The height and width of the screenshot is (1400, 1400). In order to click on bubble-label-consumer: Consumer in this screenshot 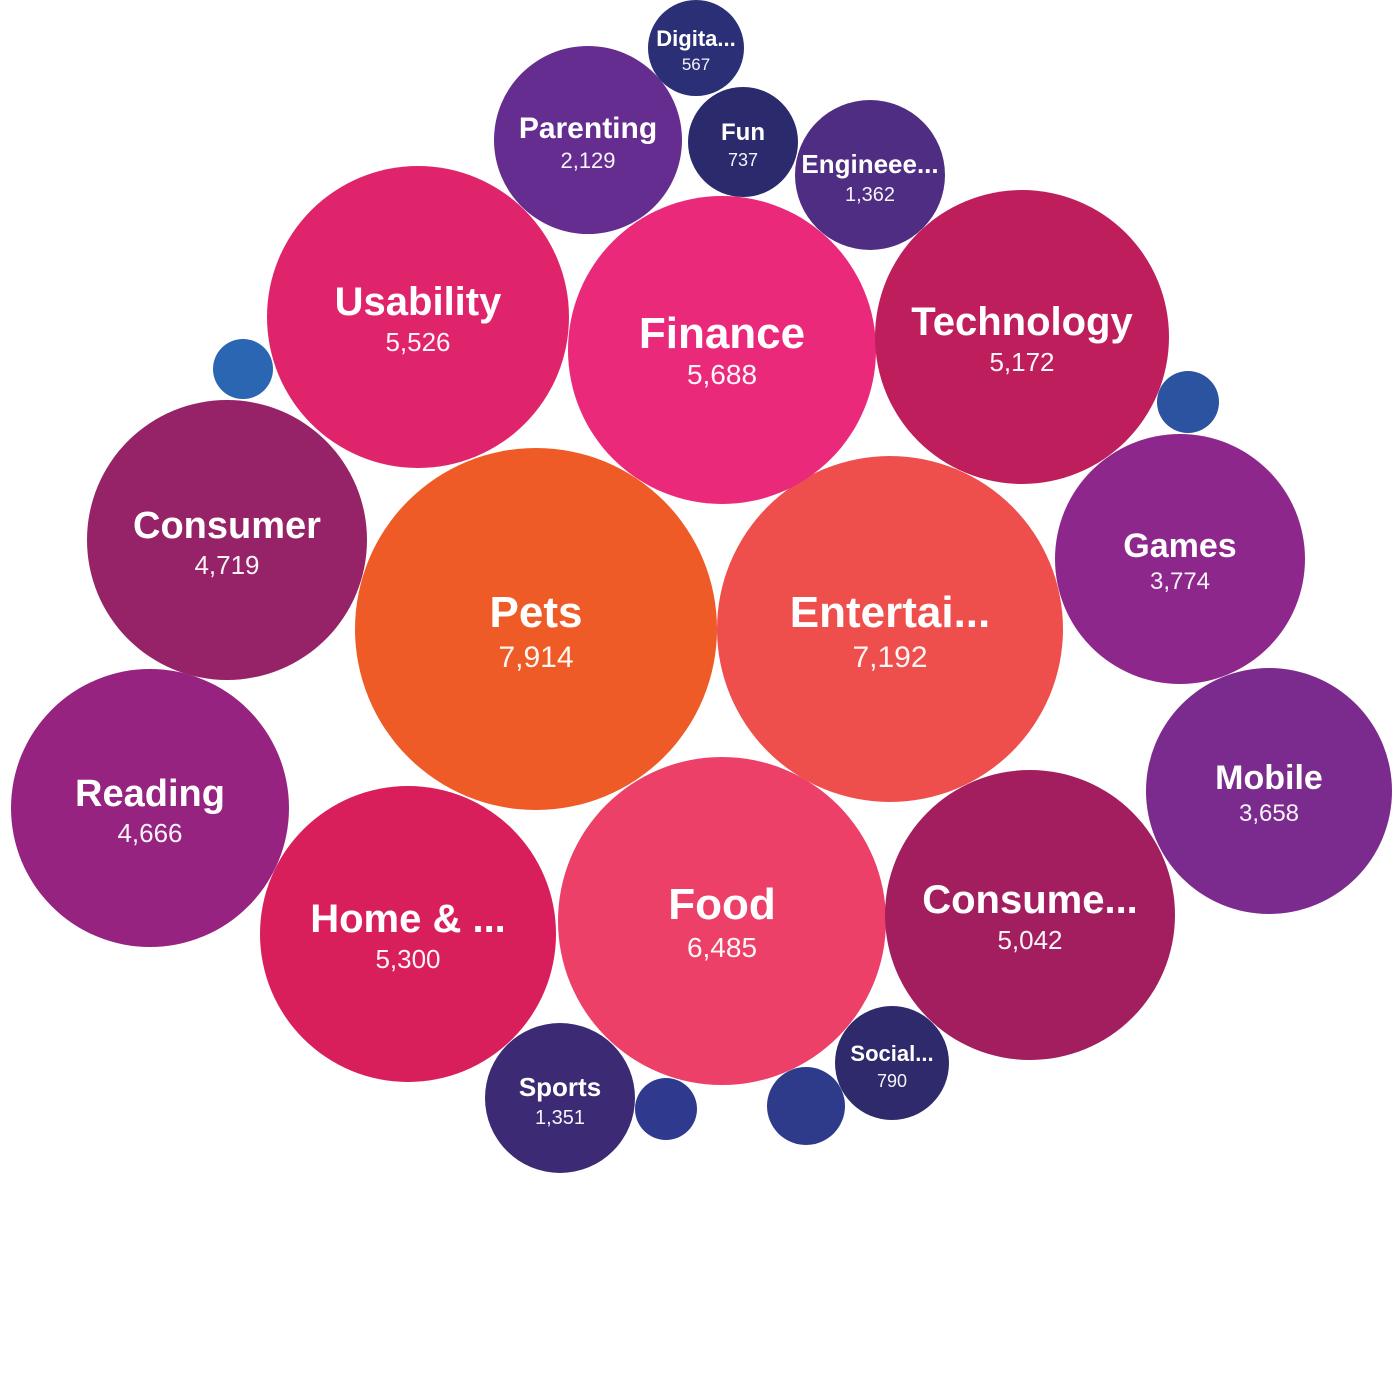, I will do `click(227, 526)`.